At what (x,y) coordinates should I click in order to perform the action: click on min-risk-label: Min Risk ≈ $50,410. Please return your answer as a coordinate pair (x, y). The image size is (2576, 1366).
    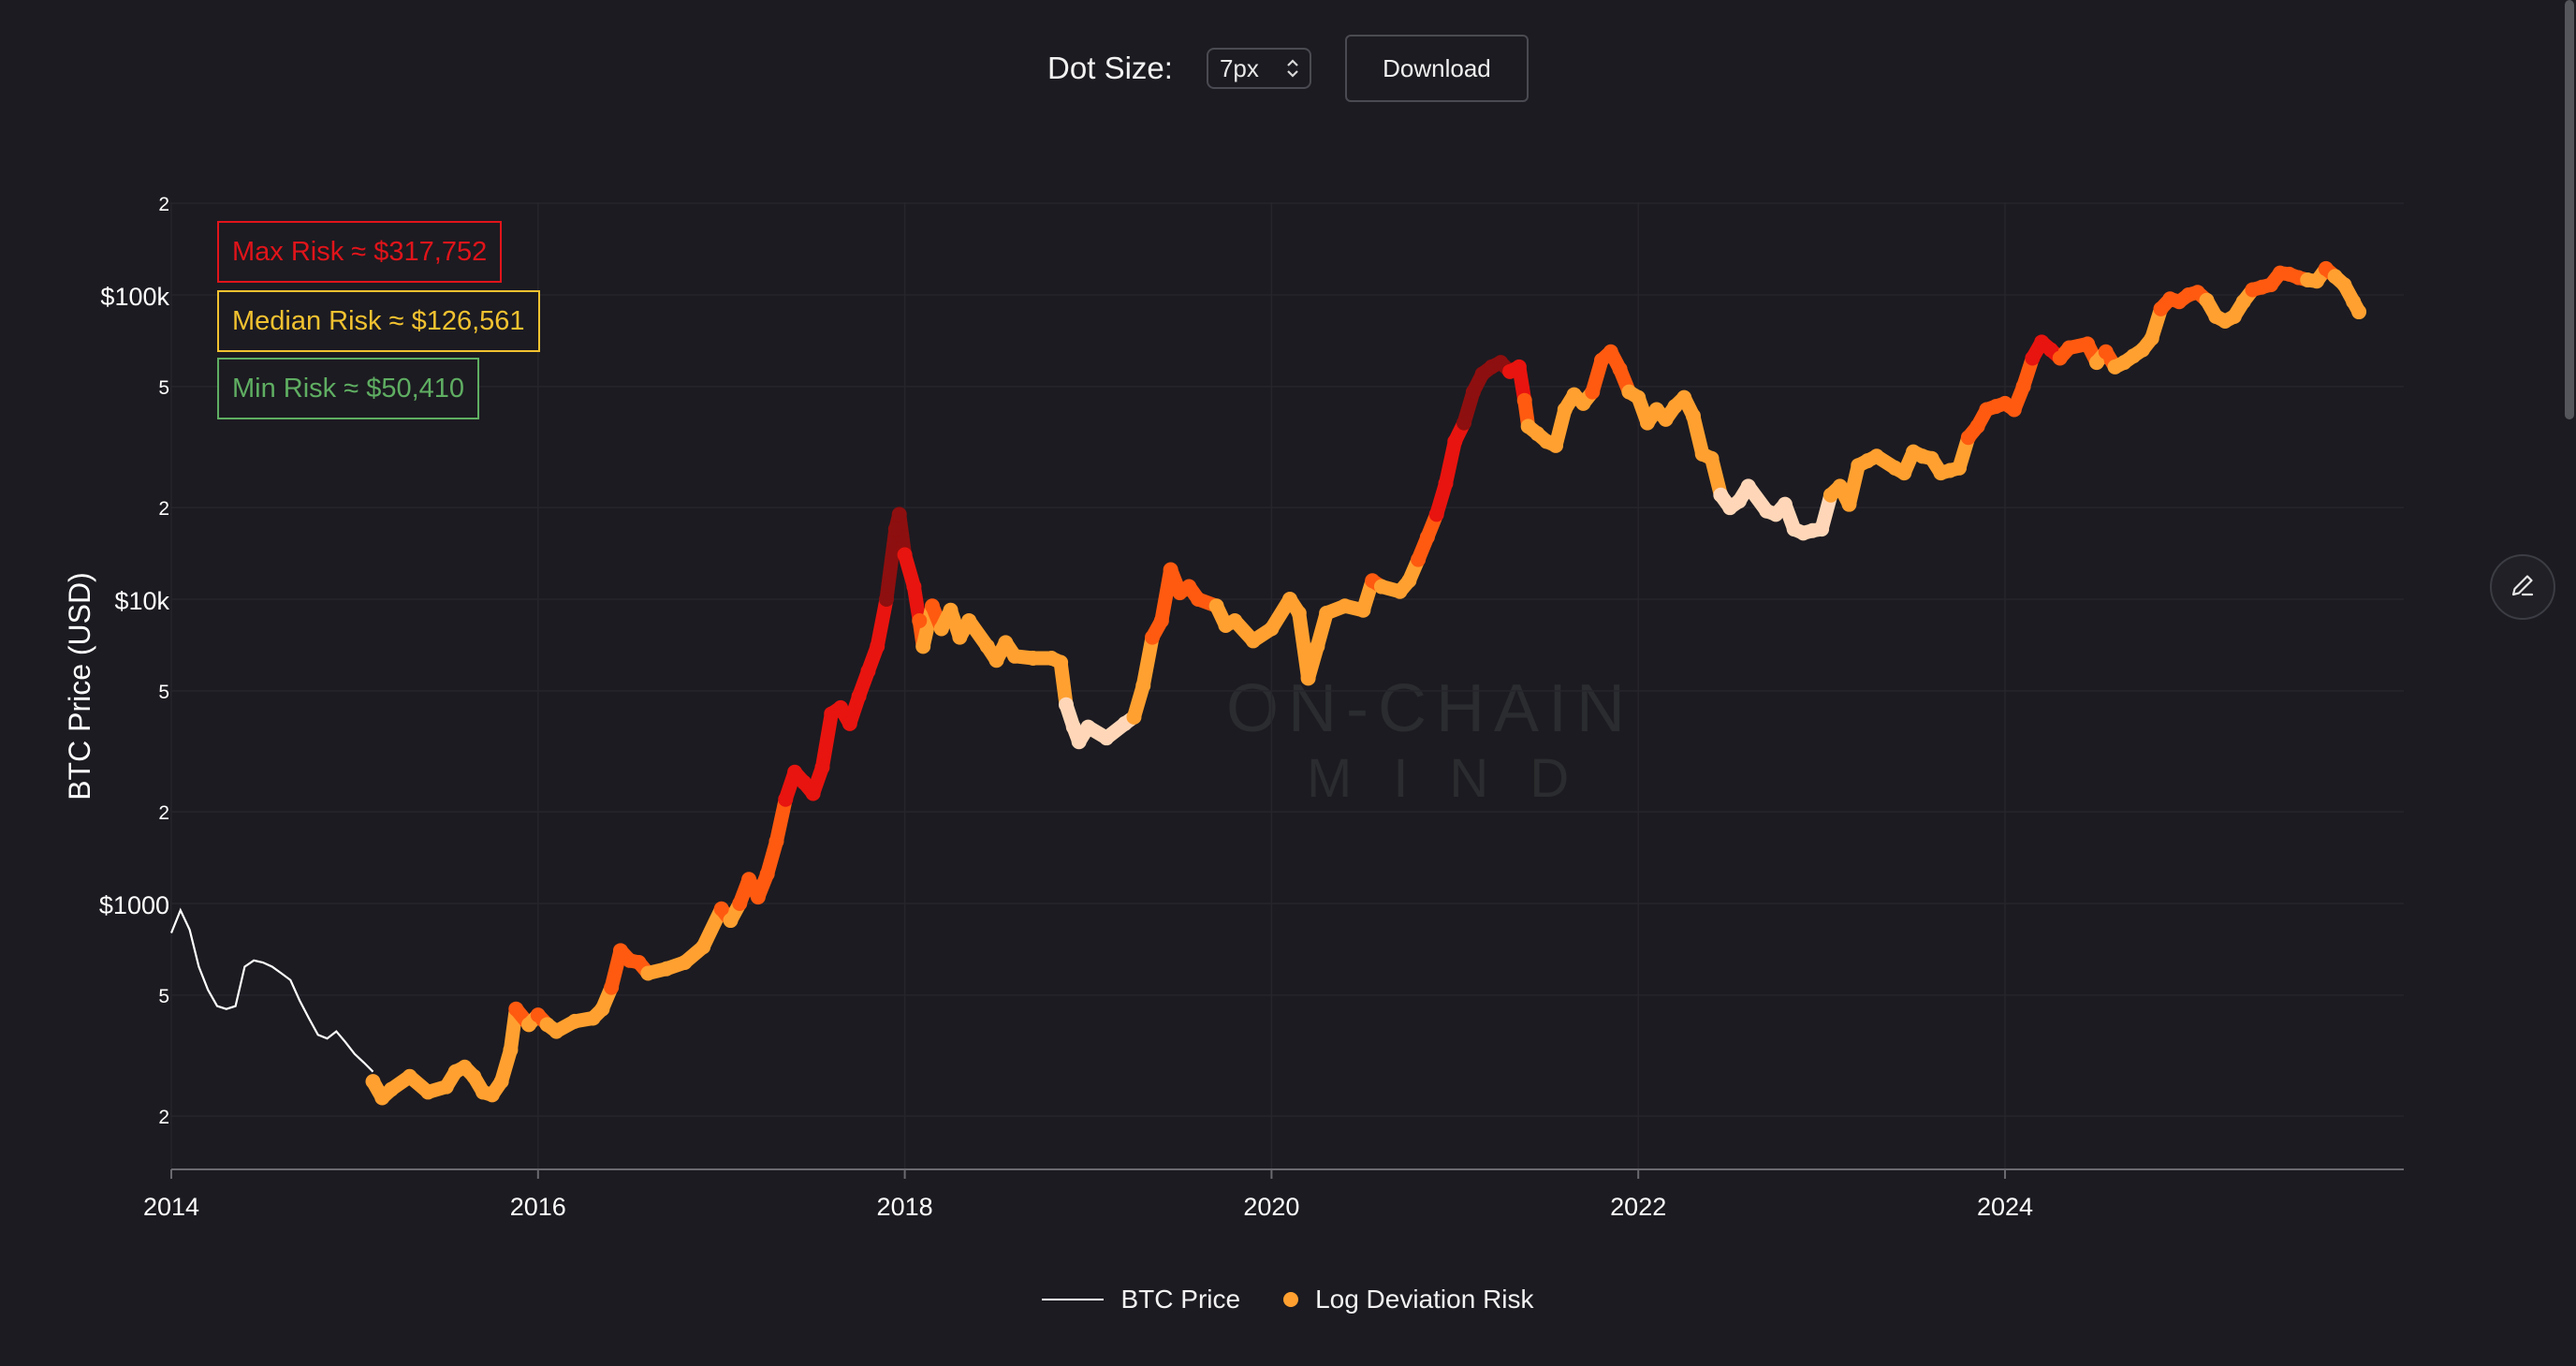
    Looking at the image, I should click on (348, 388).